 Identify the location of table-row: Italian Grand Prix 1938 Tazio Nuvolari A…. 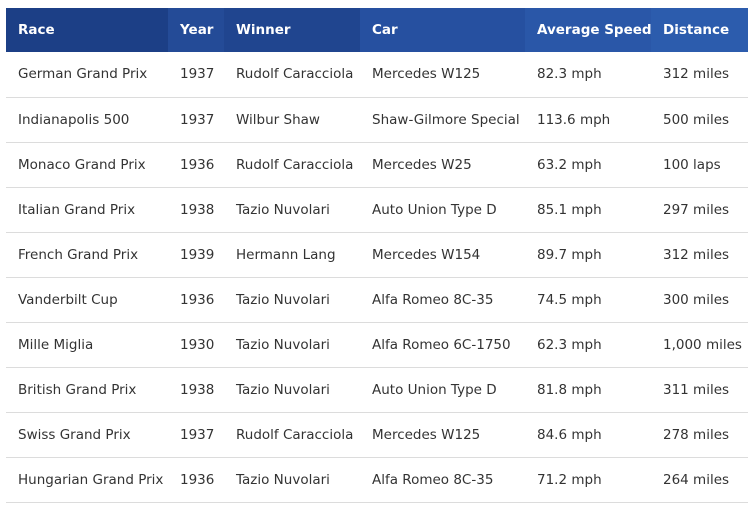
(377, 210).